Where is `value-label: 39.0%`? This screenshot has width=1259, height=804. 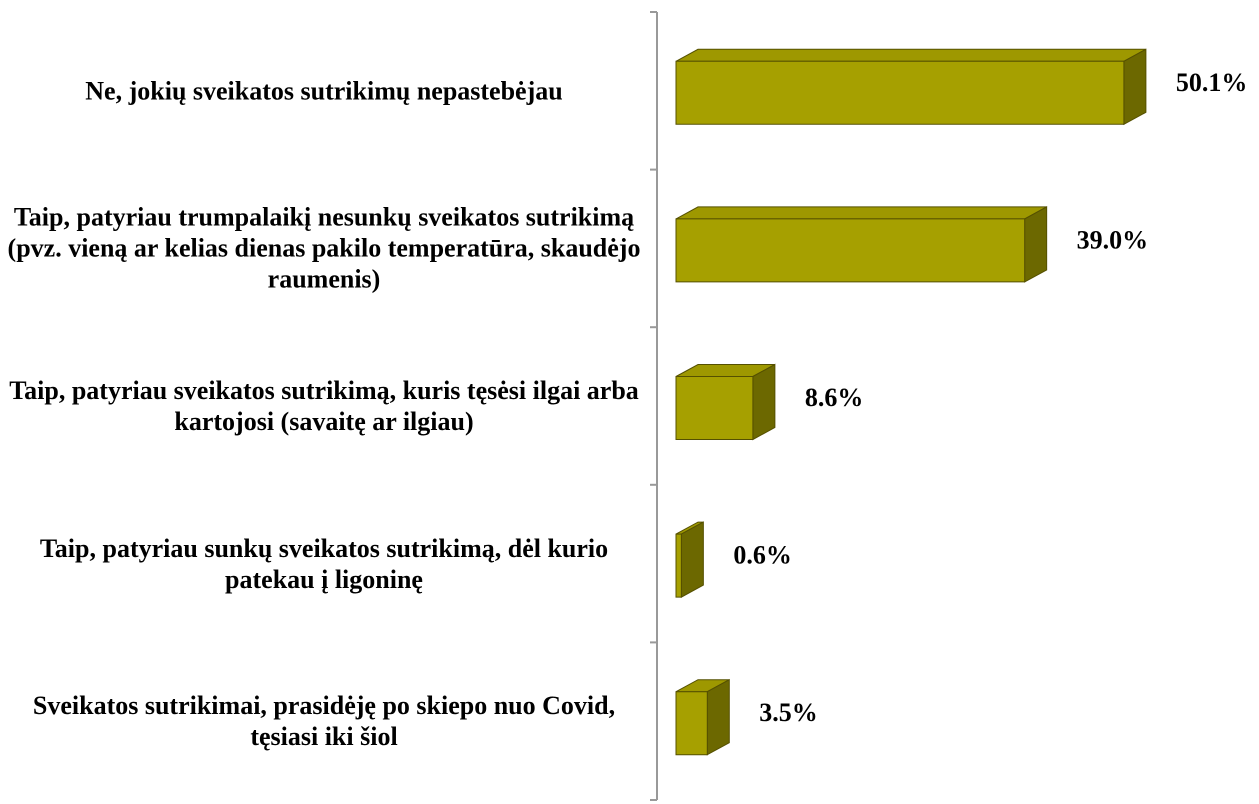
value-label: 39.0% is located at coordinates (1113, 239).